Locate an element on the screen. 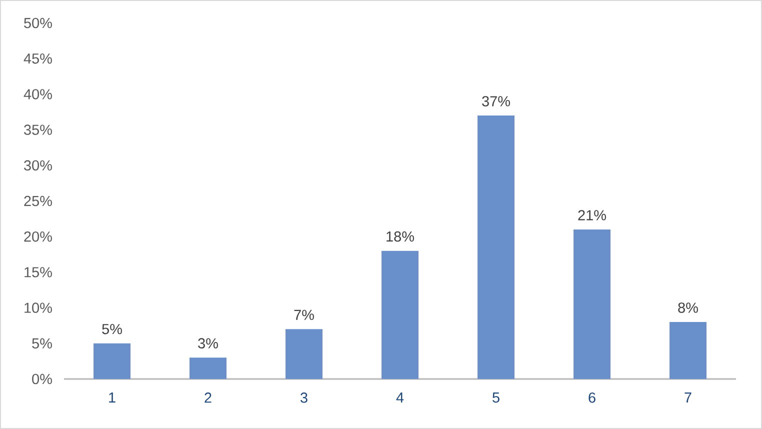 The image size is (762, 429). y-tick-label: 45% is located at coordinates (38, 59).